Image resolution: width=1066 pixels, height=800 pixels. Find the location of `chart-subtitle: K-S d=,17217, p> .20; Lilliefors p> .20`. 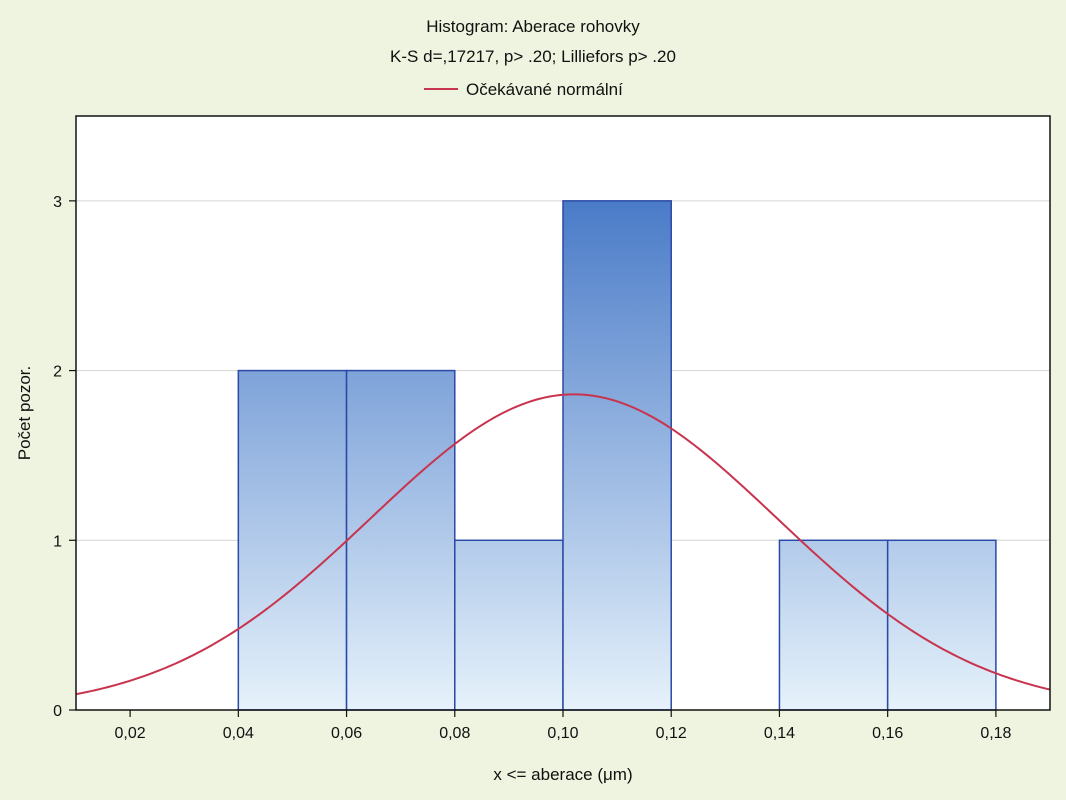

chart-subtitle: K-S d=,17217, p> .20; Lilliefors p> .20 is located at coordinates (533, 56).